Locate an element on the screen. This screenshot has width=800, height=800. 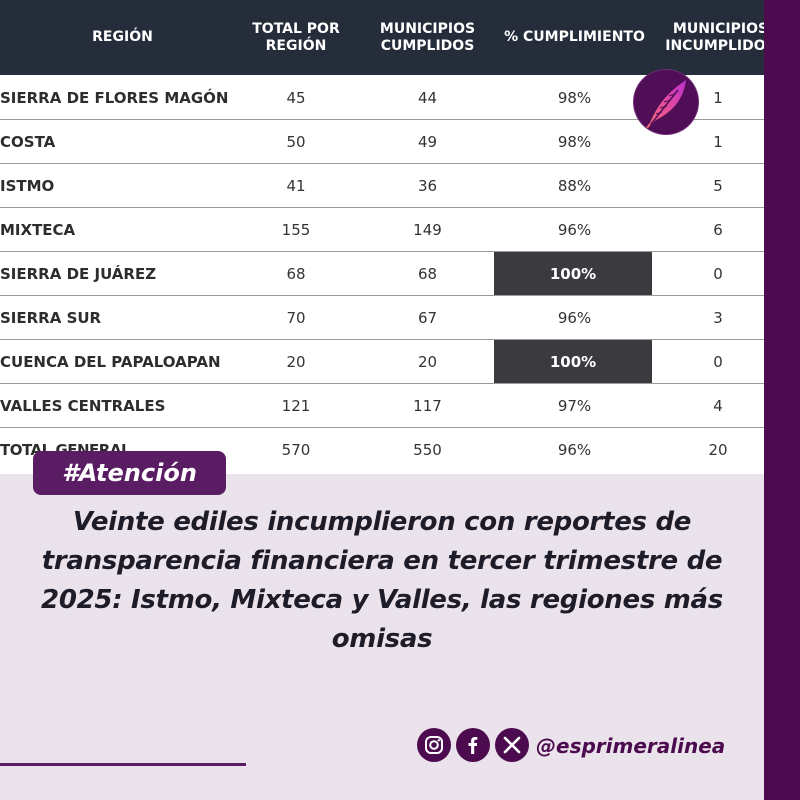
cell-cumplidos: 550 is located at coordinates (427, 449).